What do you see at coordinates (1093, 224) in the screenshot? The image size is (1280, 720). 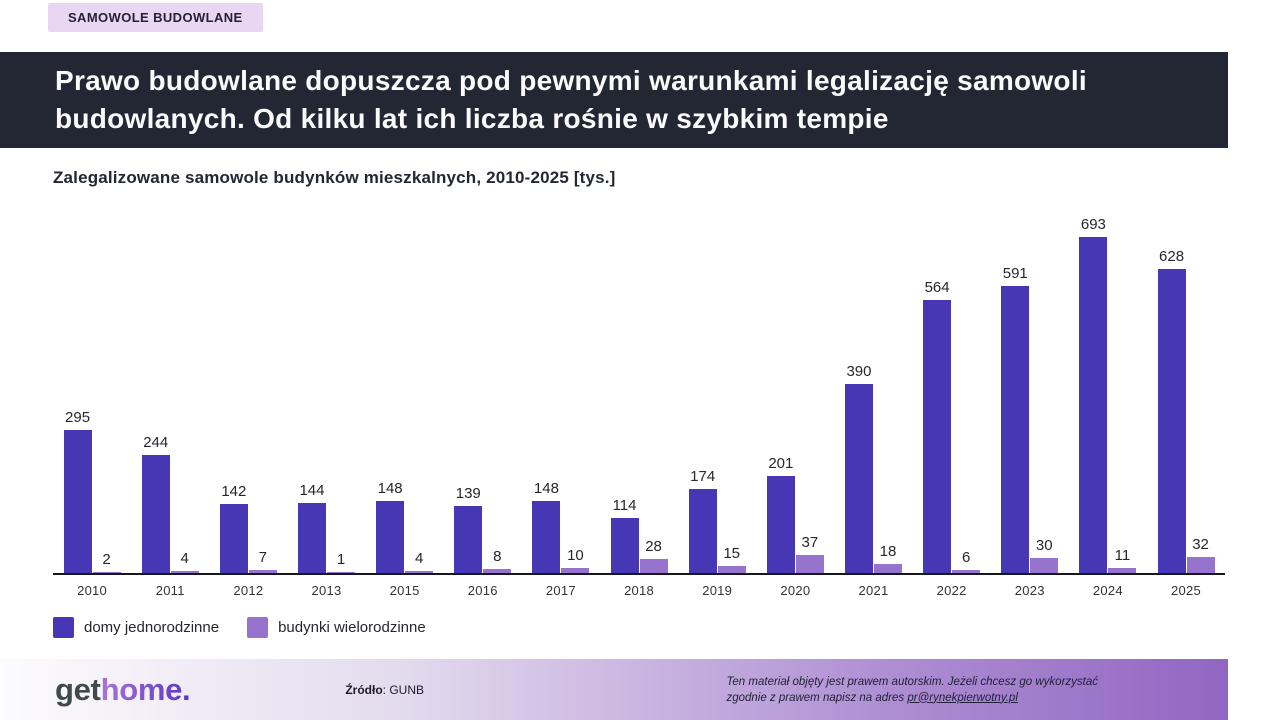 I see `bar-value-label: 693` at bounding box center [1093, 224].